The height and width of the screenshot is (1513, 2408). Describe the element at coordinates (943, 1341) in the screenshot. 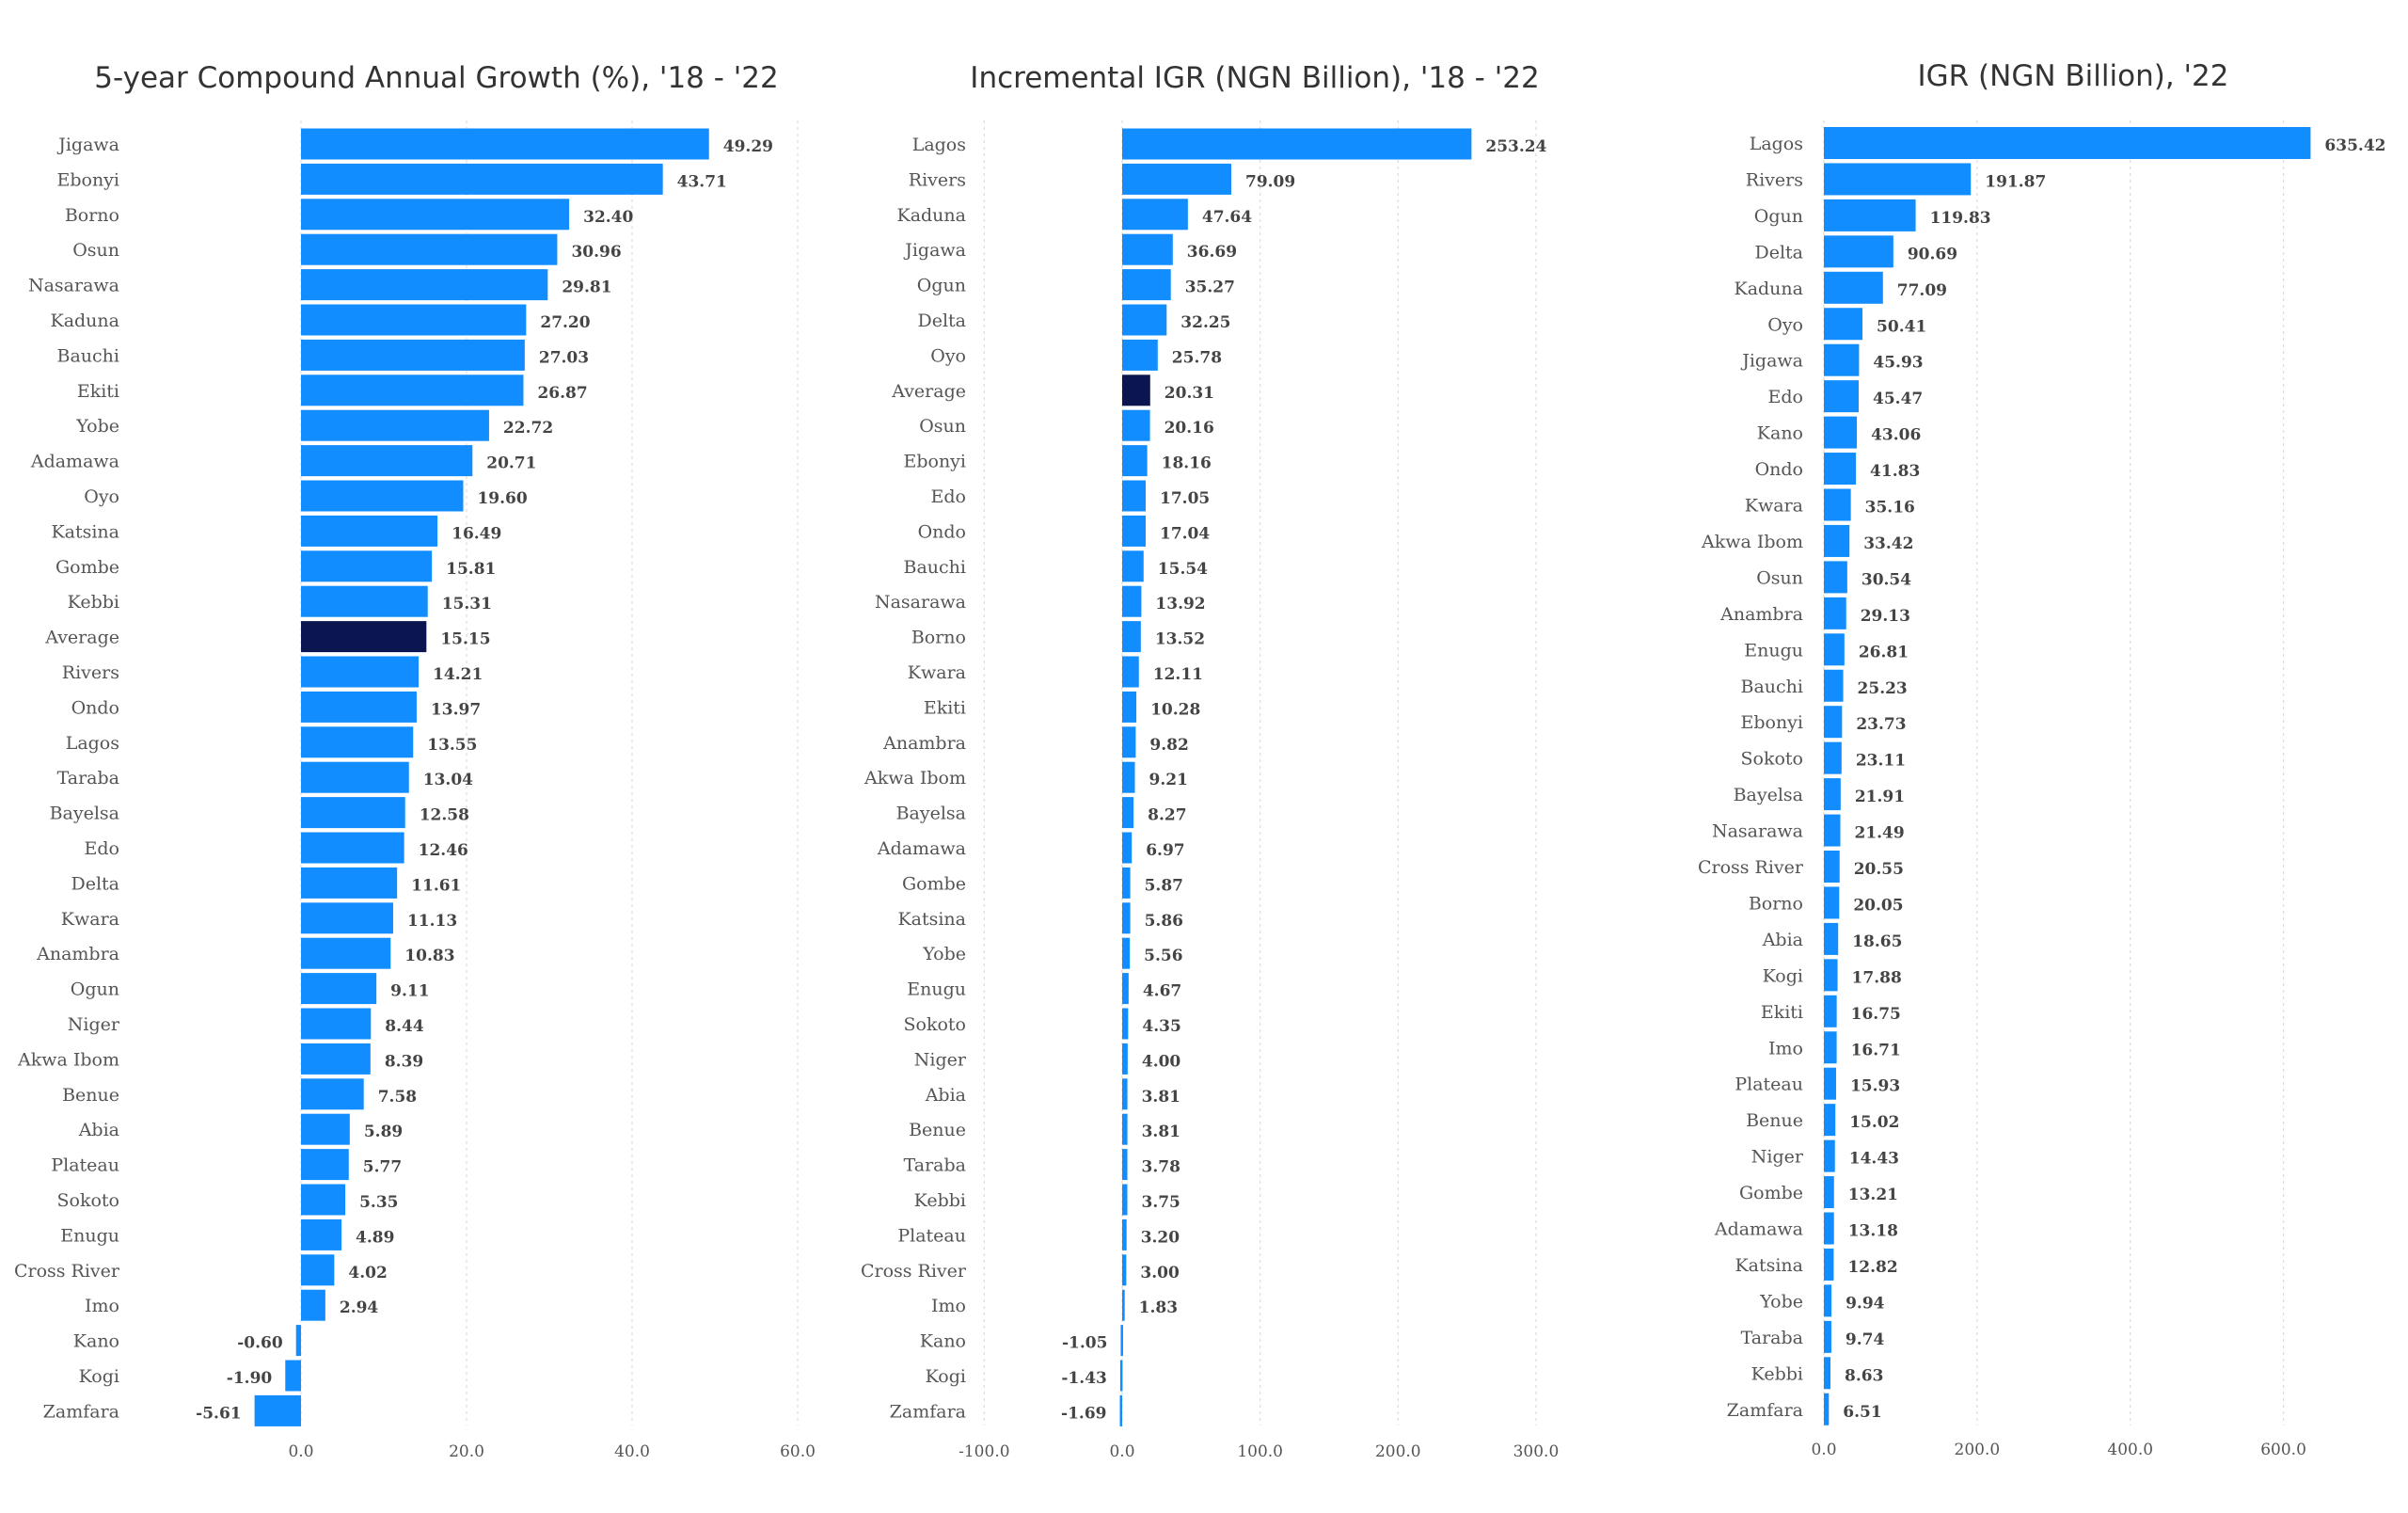

I see `incremental-igr-category-label: Kano` at that location.